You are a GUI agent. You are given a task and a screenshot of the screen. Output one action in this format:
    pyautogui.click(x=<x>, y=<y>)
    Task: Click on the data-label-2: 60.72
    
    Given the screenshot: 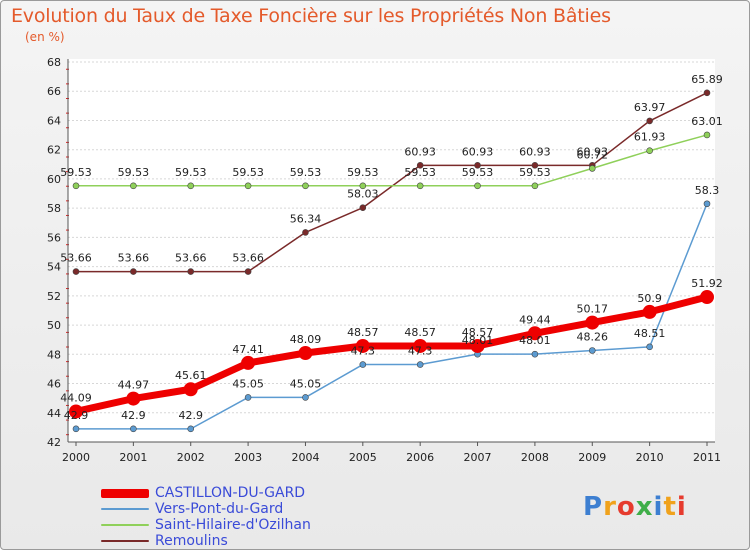 What is the action you would take?
    pyautogui.click(x=593, y=154)
    